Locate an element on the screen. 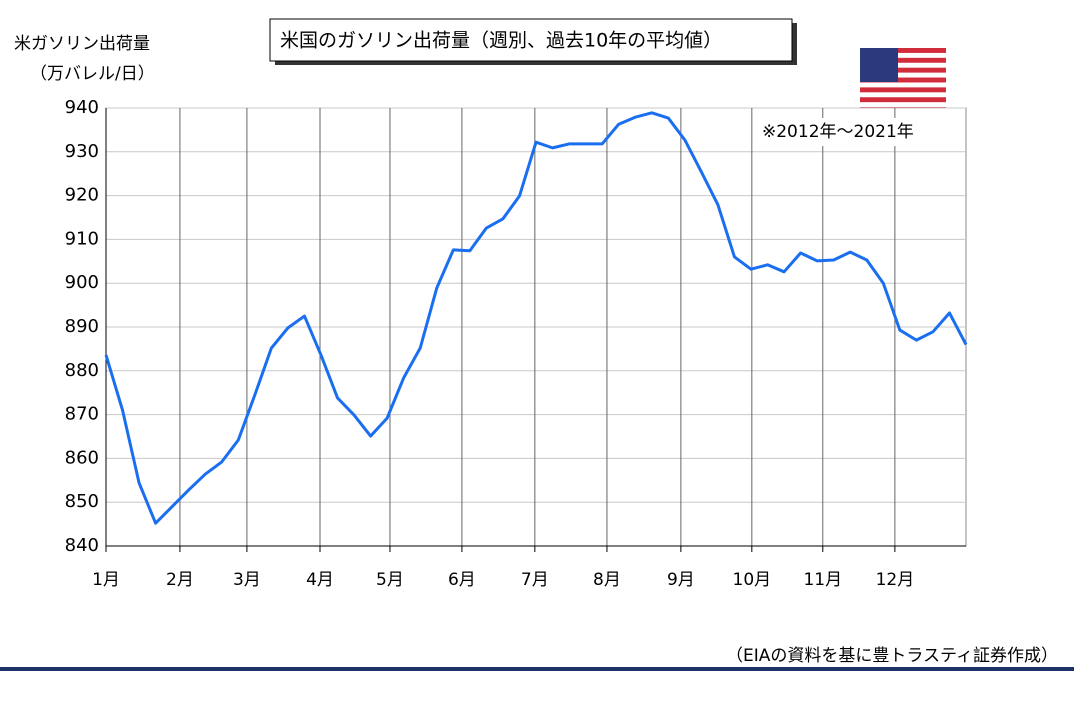  y-tick-label: 910 is located at coordinates (82, 238).